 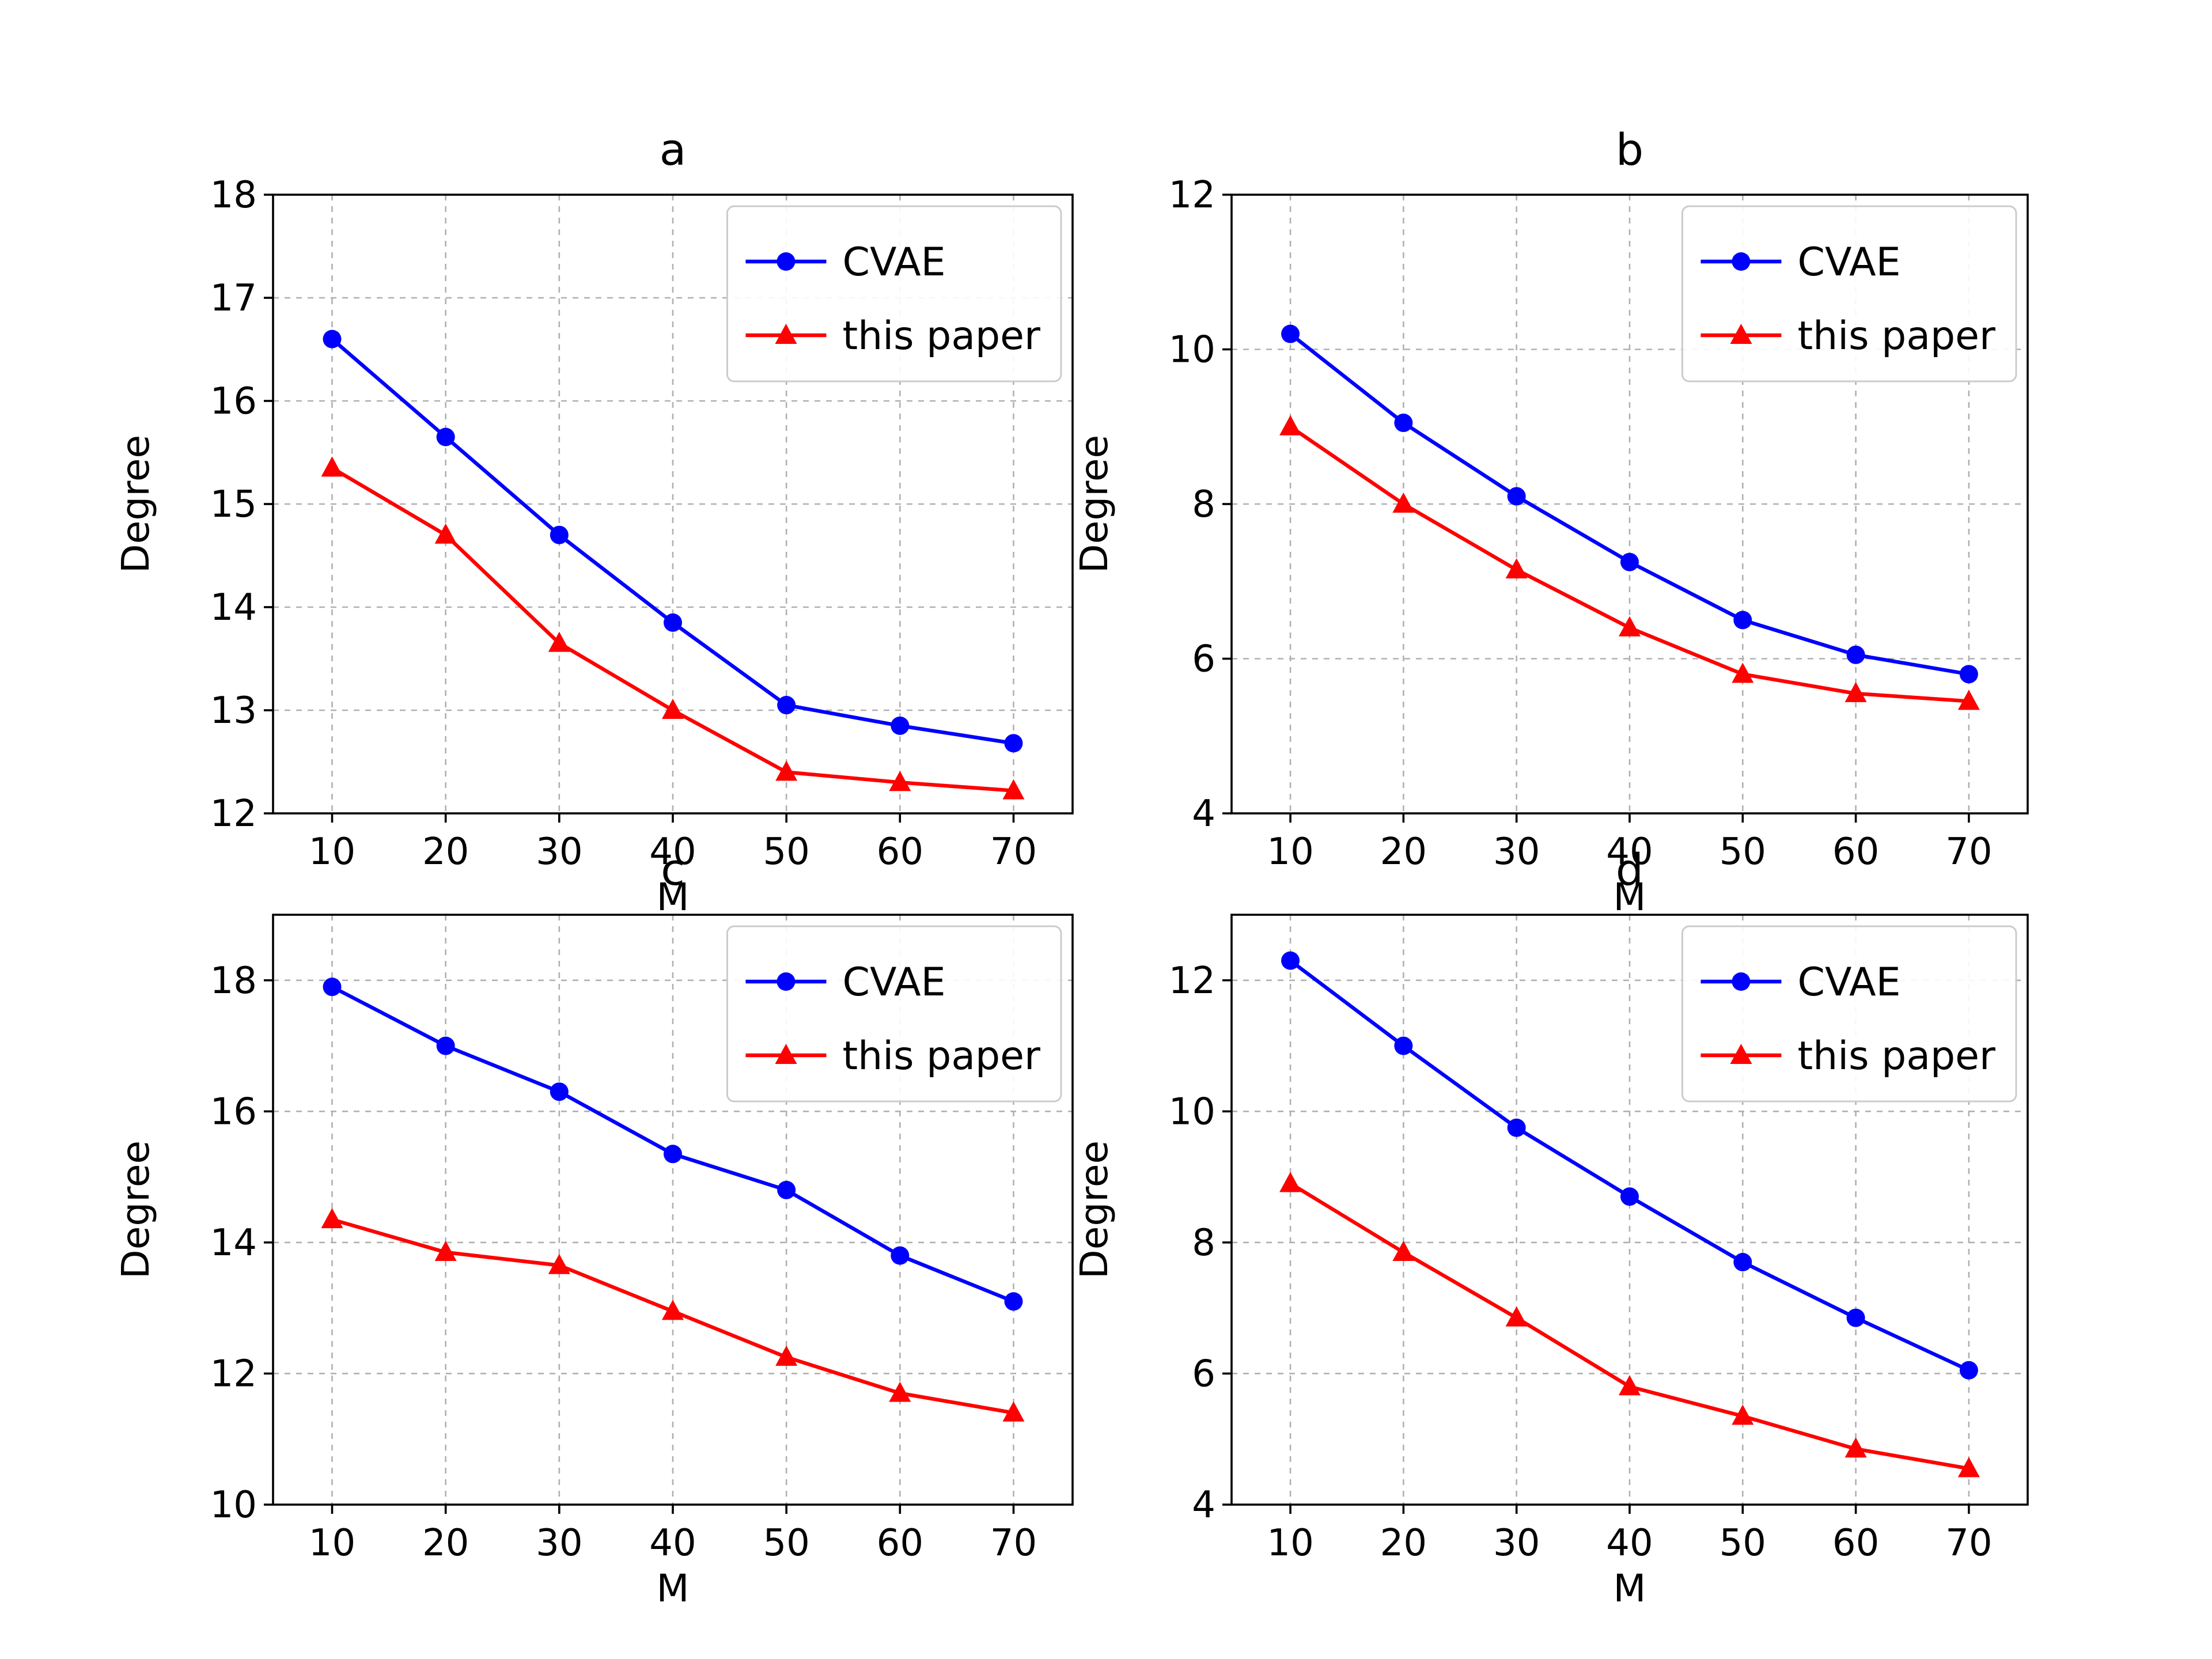 I want to click on y-tick-label: 15, so click(x=233, y=504).